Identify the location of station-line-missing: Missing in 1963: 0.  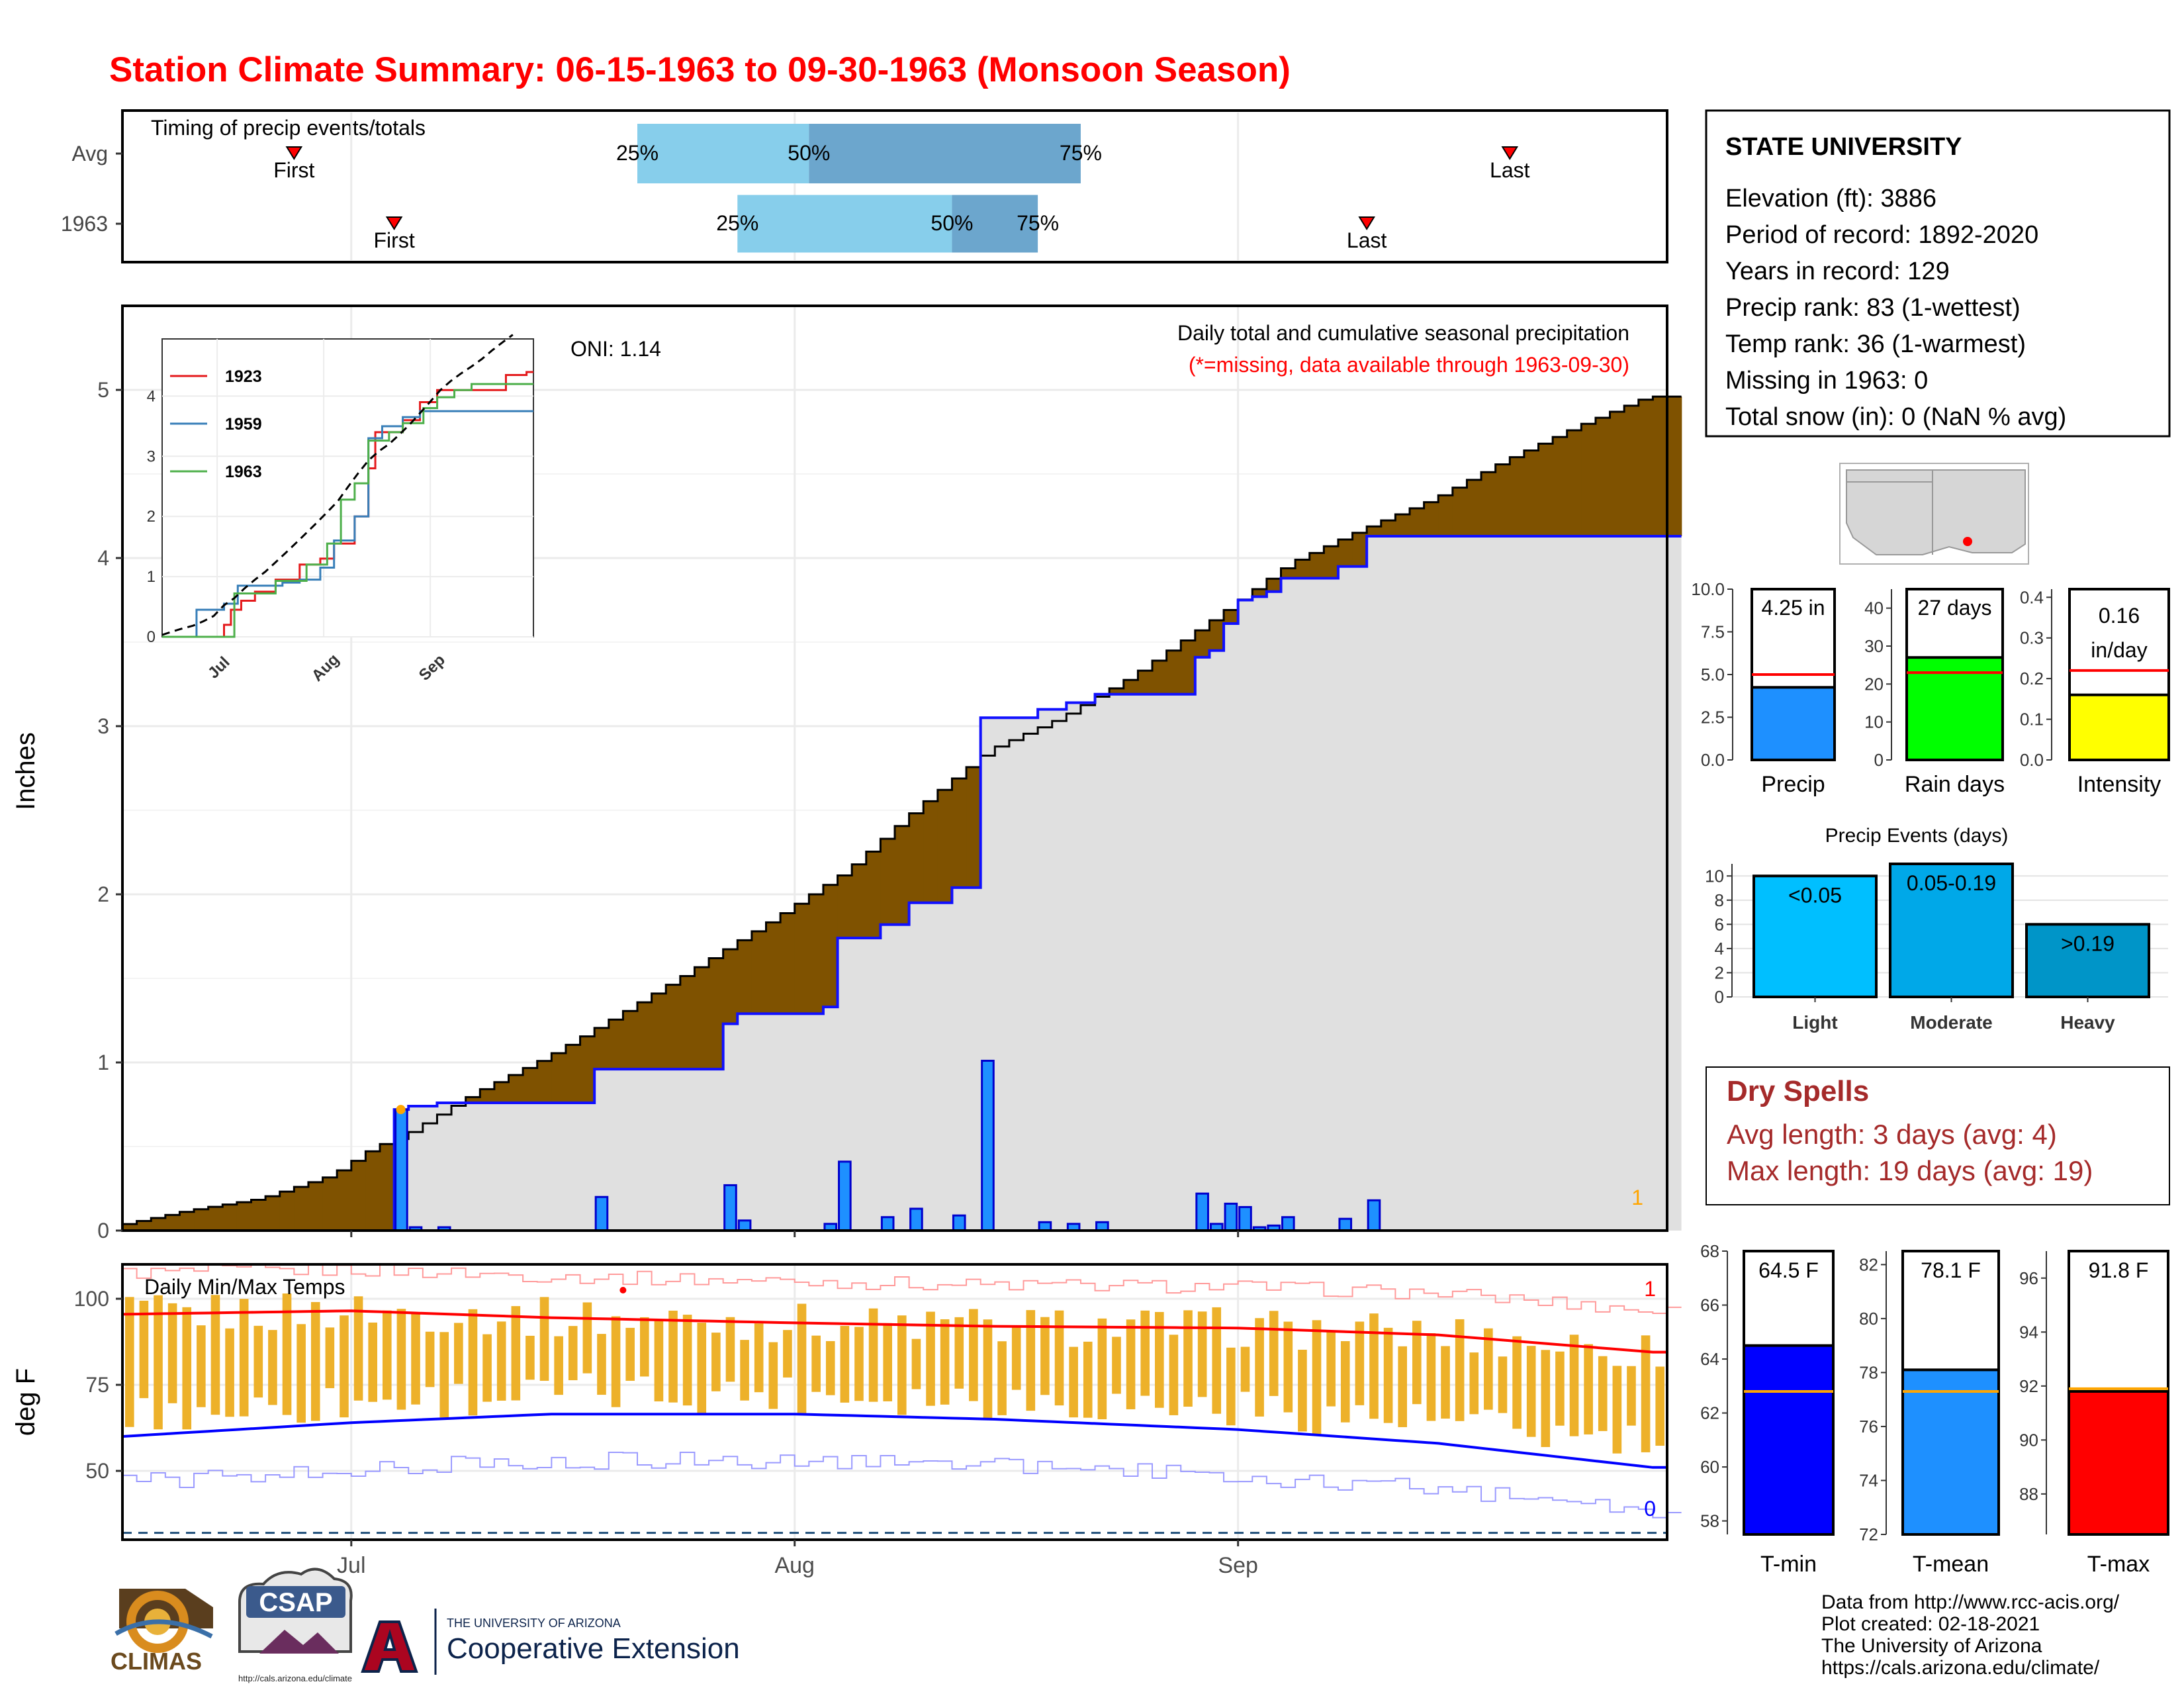
(1826, 381).